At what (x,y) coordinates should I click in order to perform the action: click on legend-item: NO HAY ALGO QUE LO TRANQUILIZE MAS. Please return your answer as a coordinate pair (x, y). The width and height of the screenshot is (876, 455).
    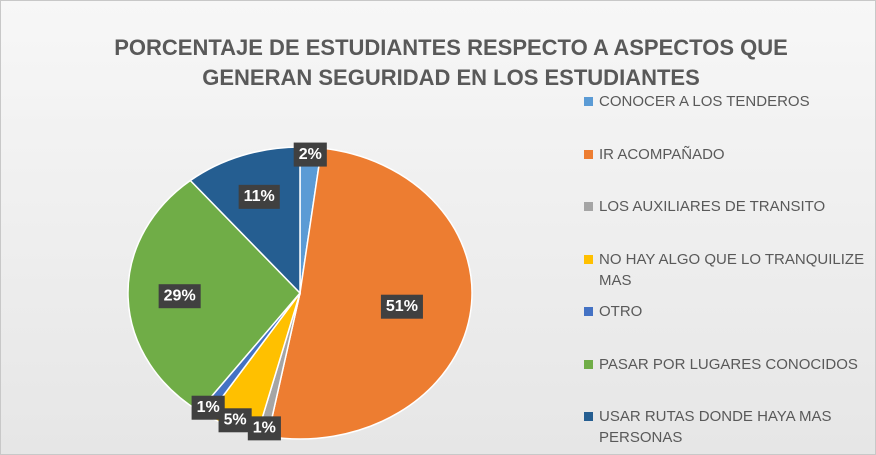
    Looking at the image, I should click on (726, 275).